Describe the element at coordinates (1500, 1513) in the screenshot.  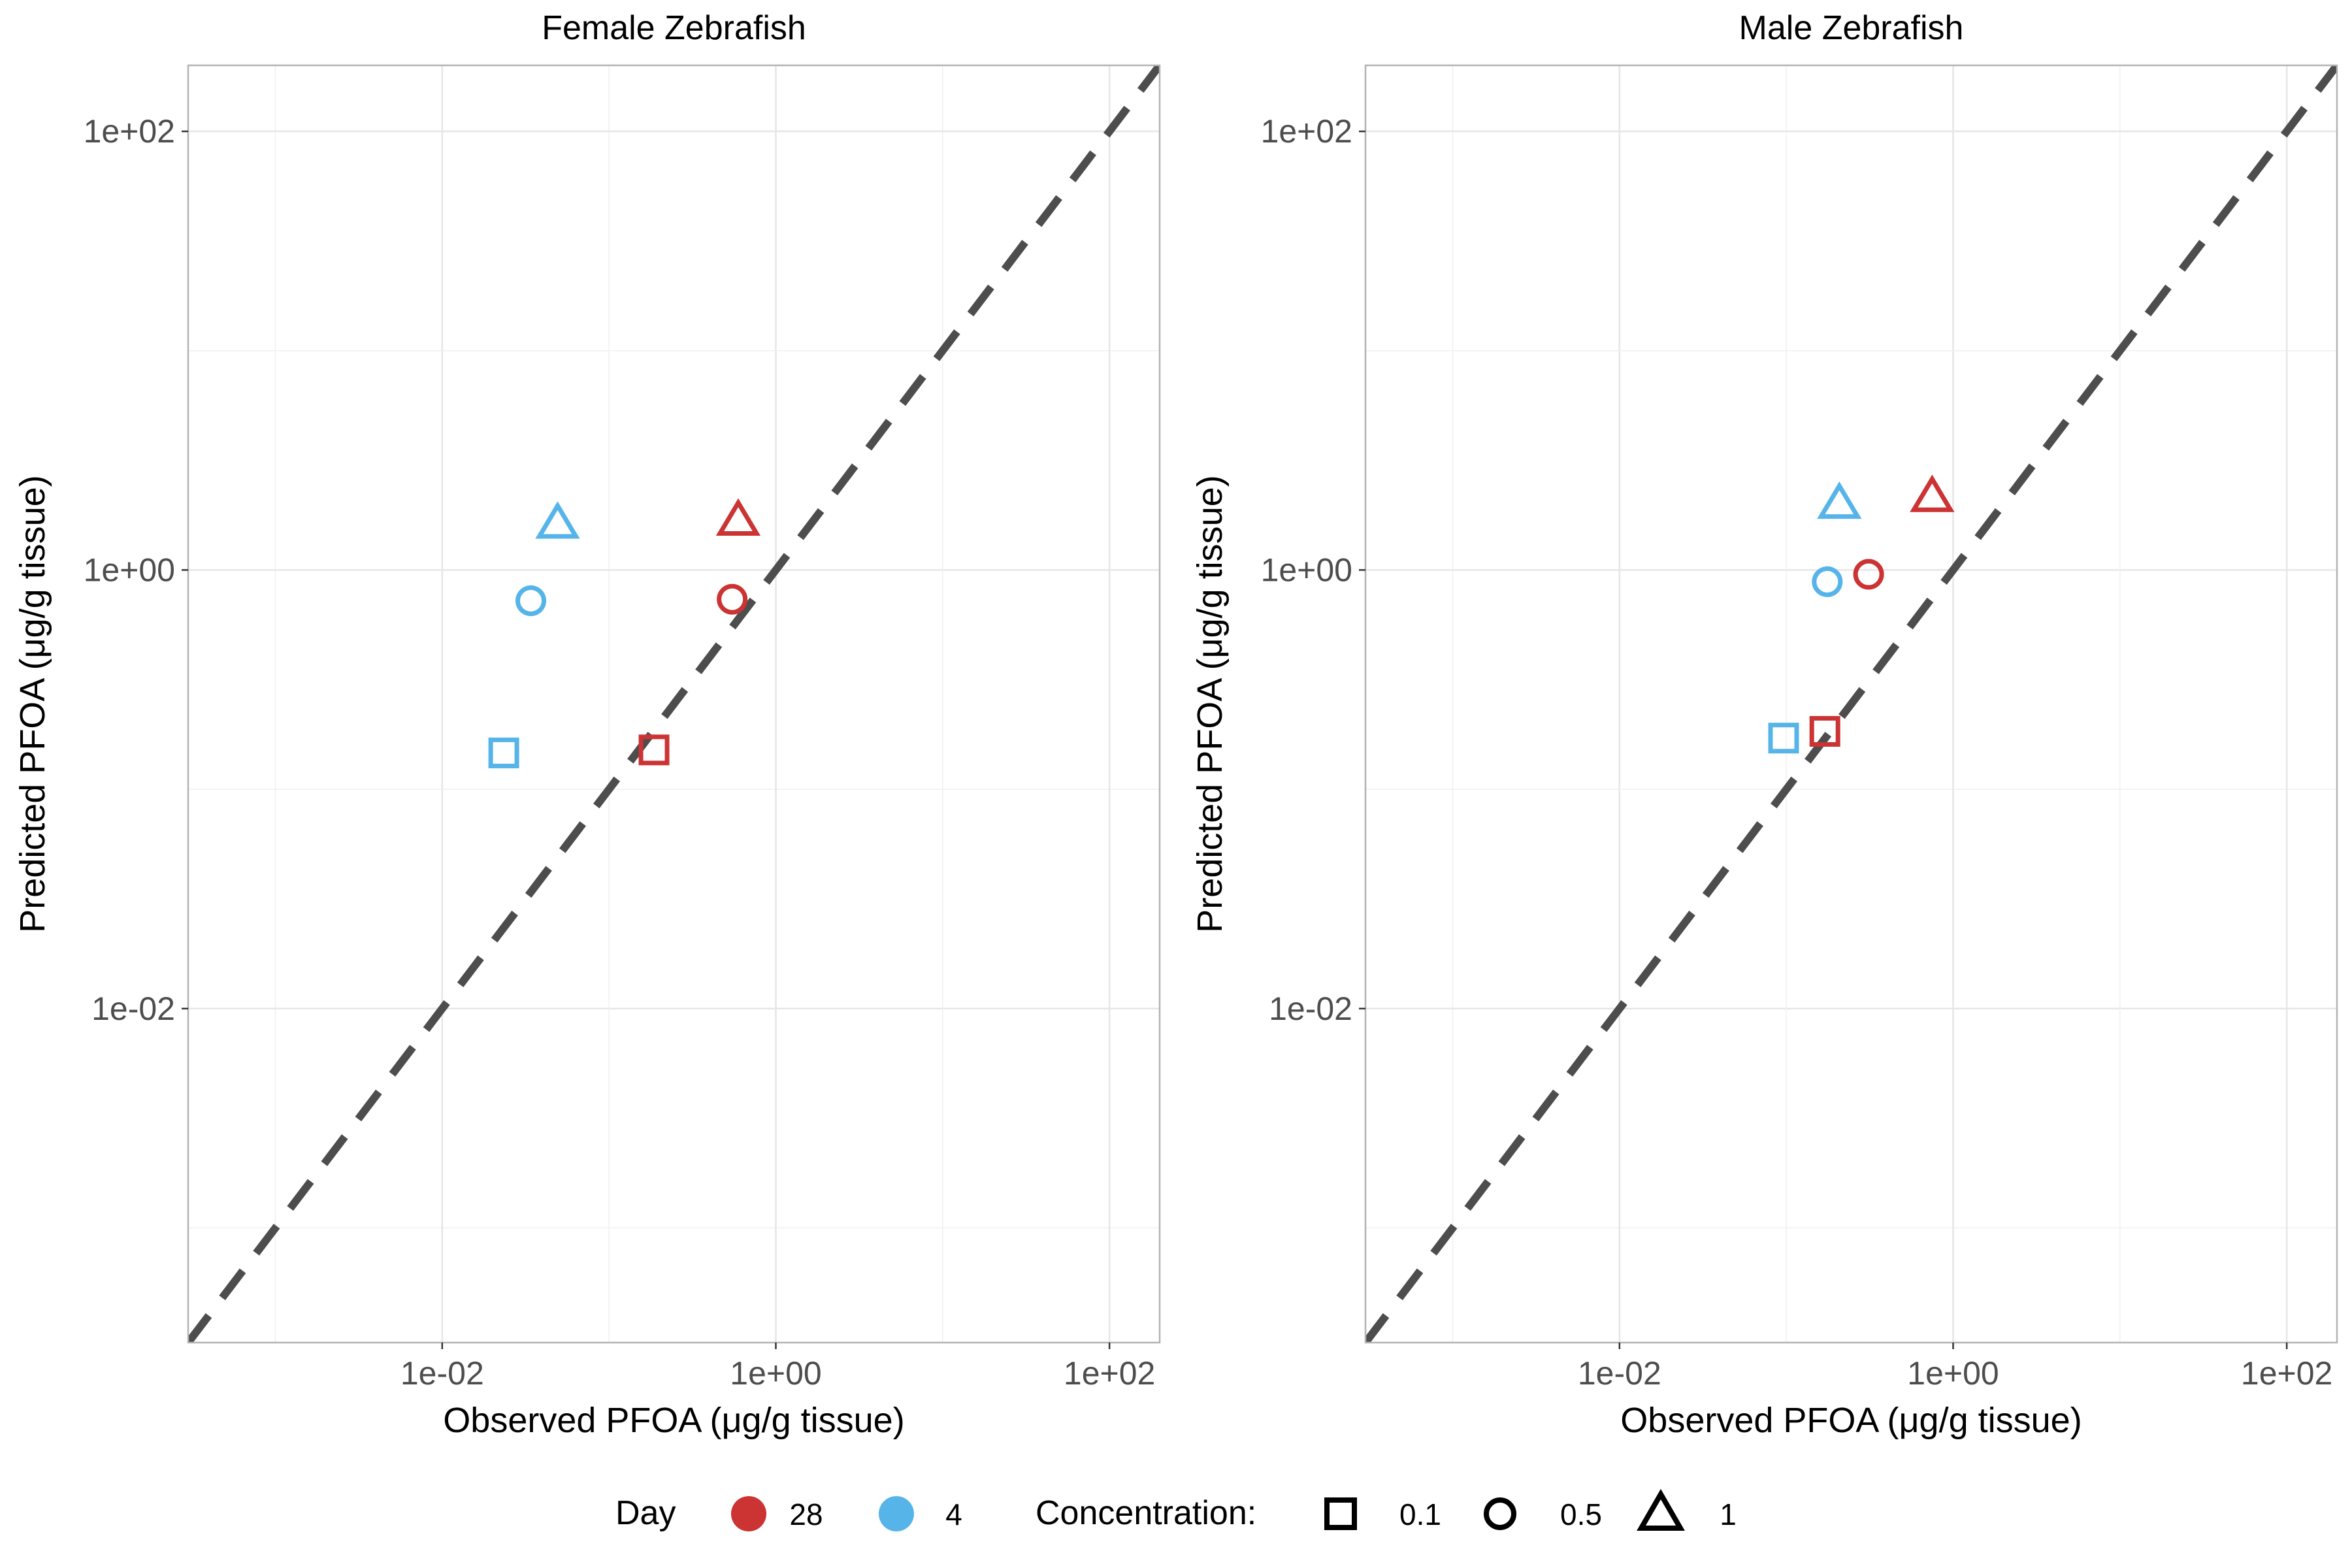
I see `legend-conc-circle-key` at that location.